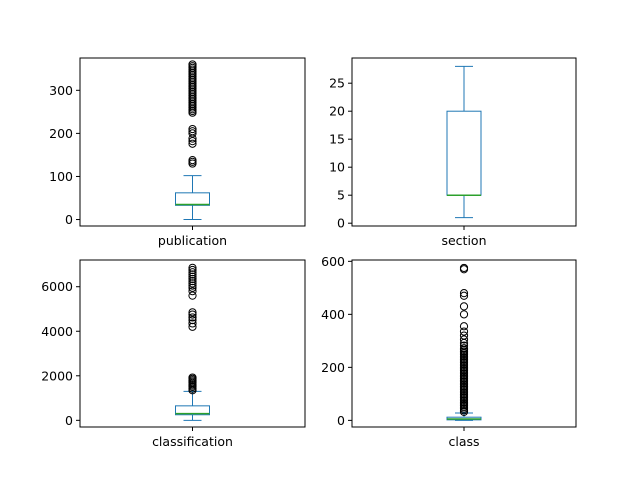 The height and width of the screenshot is (480, 640). What do you see at coordinates (337, 139) in the screenshot?
I see `y-tick-label: 15` at bounding box center [337, 139].